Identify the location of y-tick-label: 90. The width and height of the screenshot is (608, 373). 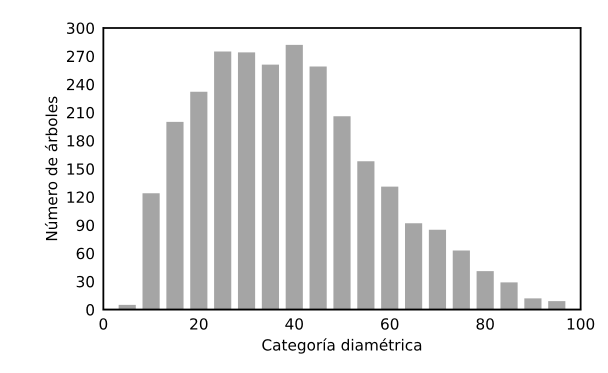
(85, 226).